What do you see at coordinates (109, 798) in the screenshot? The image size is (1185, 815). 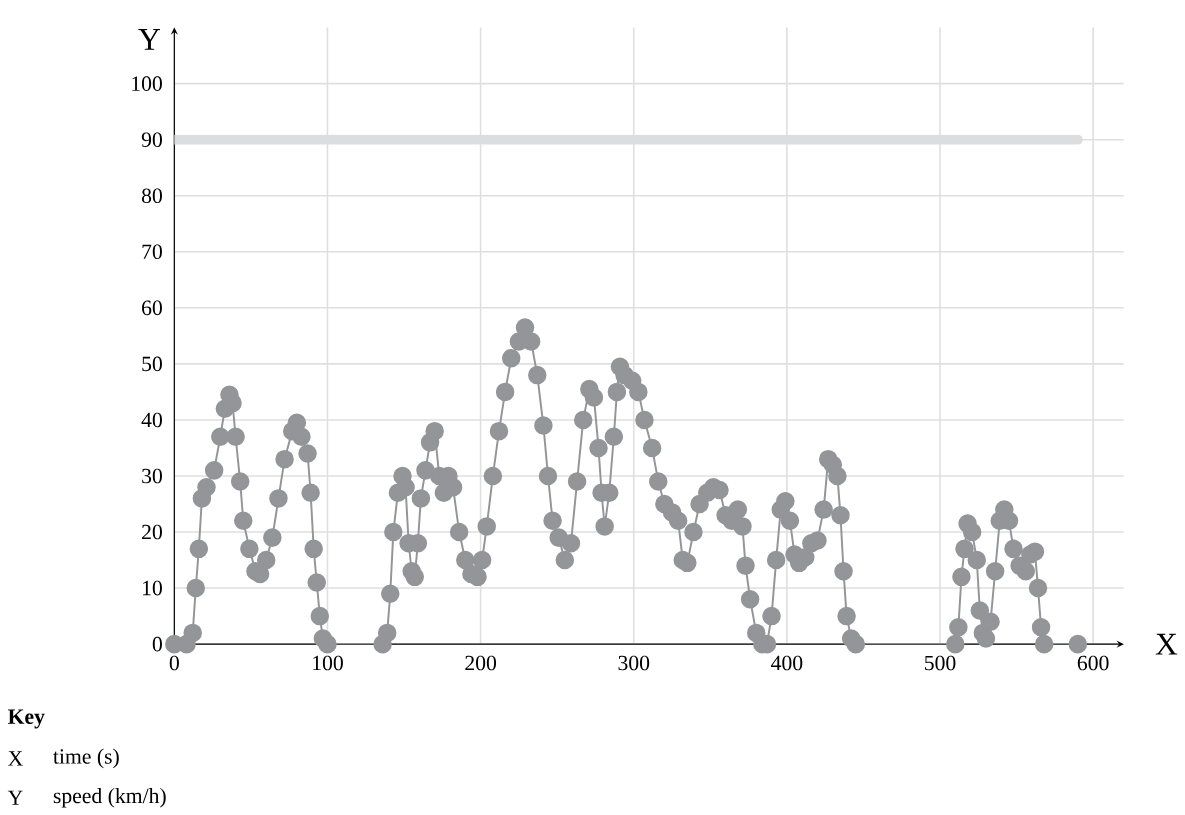 I see `text: speed (km/h)` at bounding box center [109, 798].